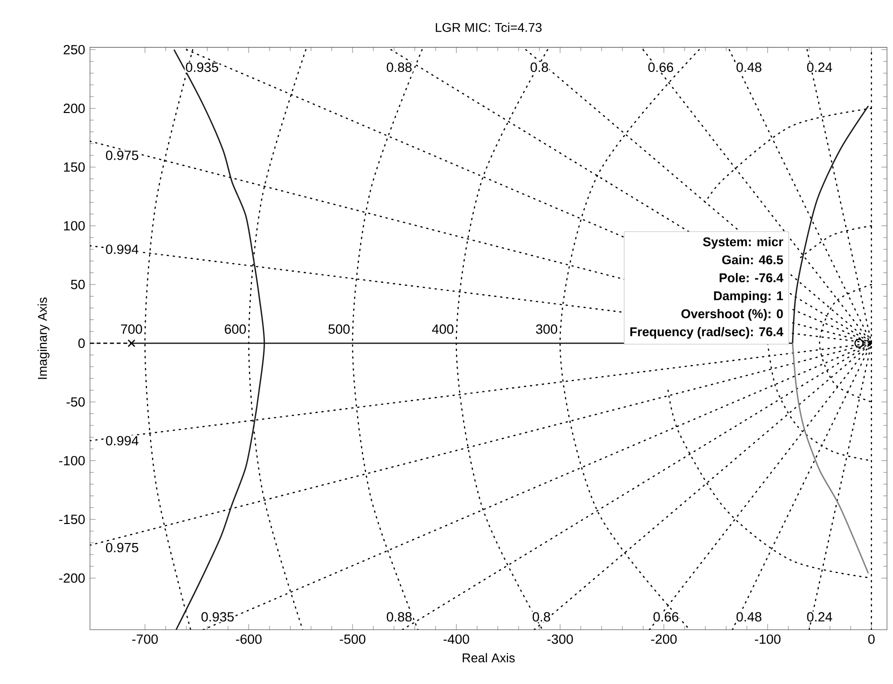  I want to click on y-tick-label: 50, so click(77, 285).